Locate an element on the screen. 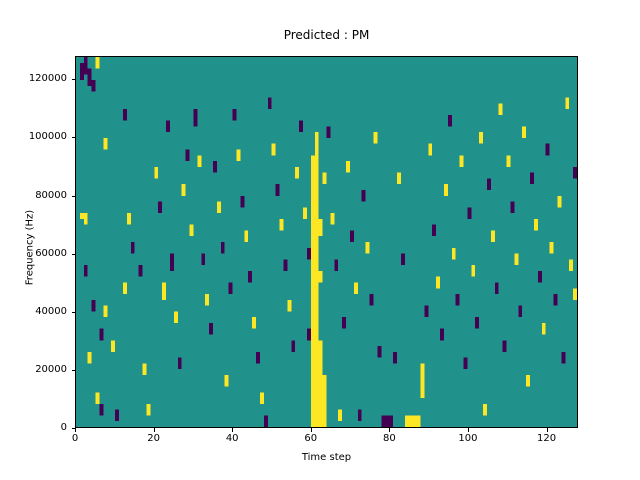  y-tick-label: 0 is located at coordinates (63, 427).